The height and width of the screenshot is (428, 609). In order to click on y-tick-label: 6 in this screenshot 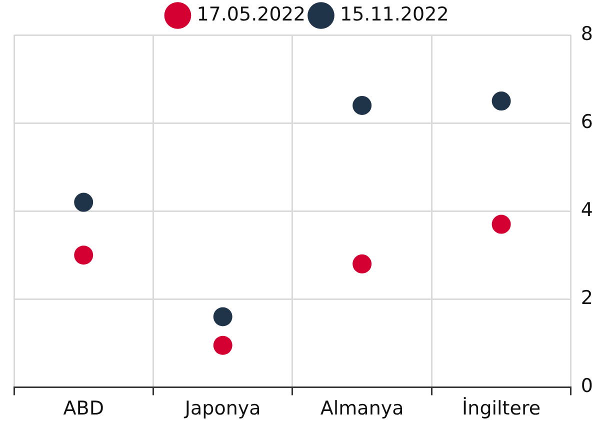, I will do `click(587, 121)`.